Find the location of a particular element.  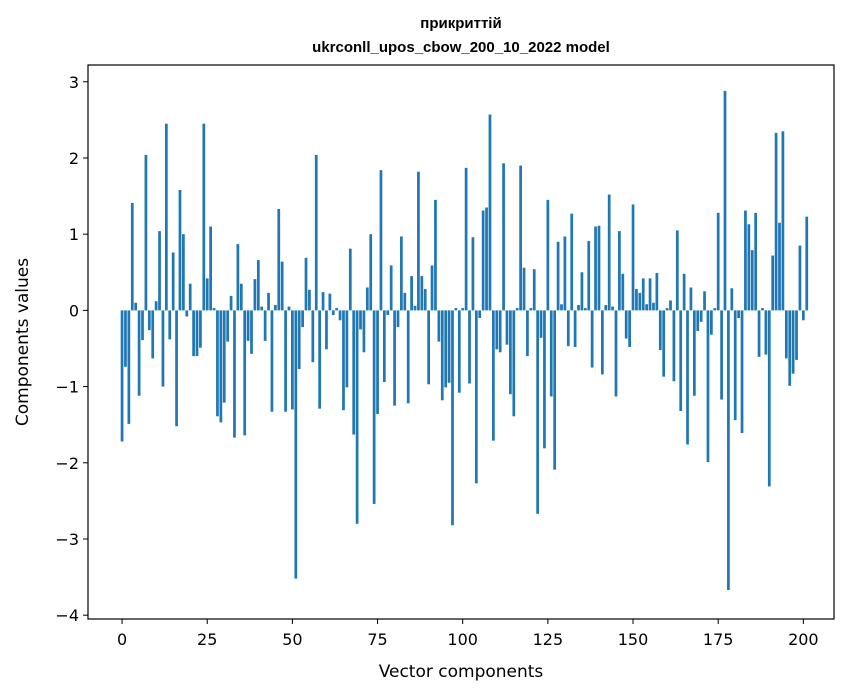

x-axis-ticks: 0 25 50 75 100 125 150 175 200 is located at coordinates (468, 634).